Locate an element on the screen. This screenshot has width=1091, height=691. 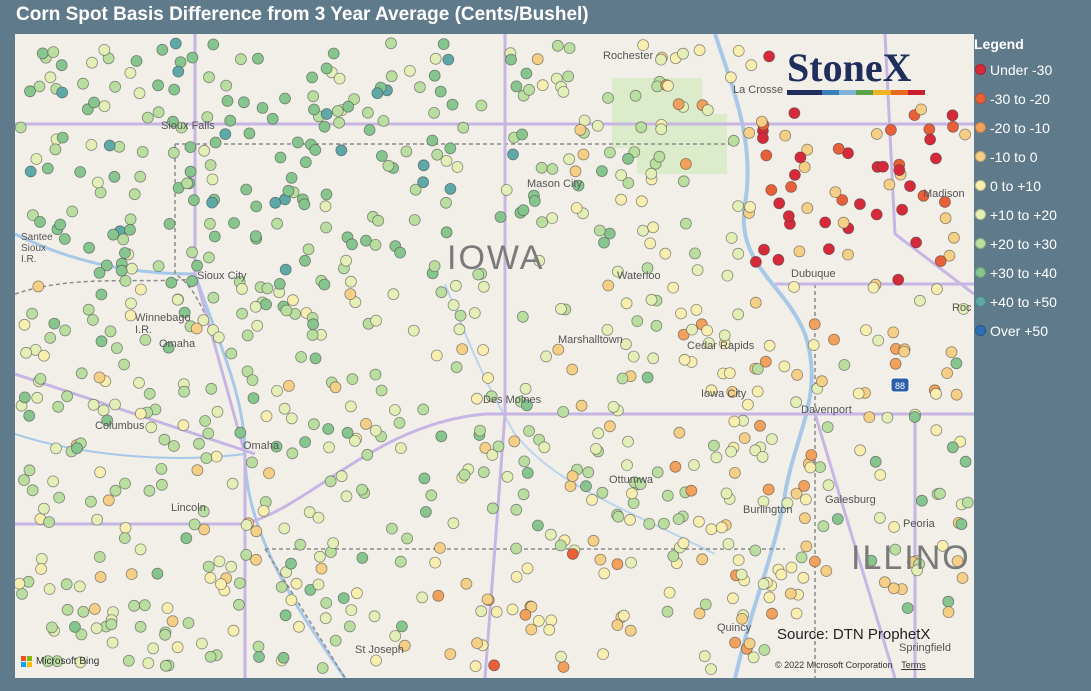
city-label-lincoln: Lincoln is located at coordinates (188, 508).